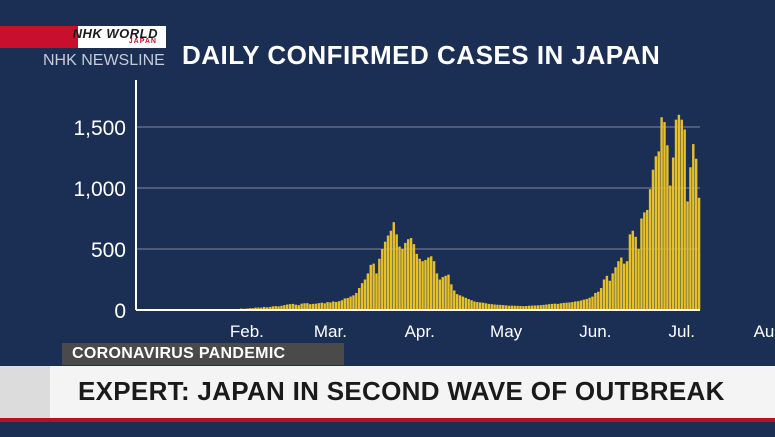 This screenshot has width=775, height=437. What do you see at coordinates (203, 354) in the screenshot?
I see `topic-tag: CORONAVIRUS PANDEMIC` at bounding box center [203, 354].